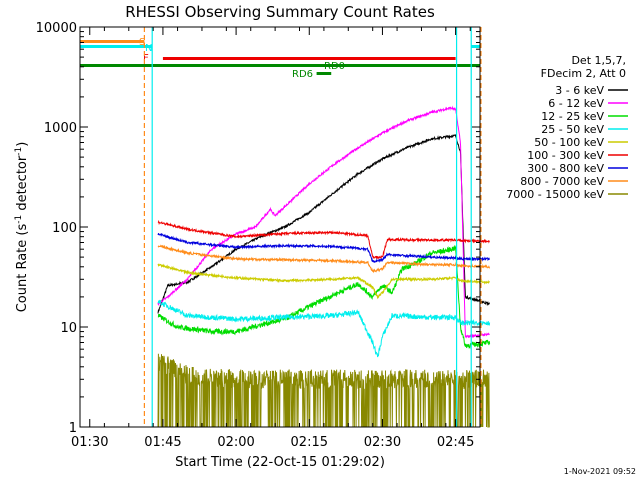  Describe the element at coordinates (576, 103) in the screenshot. I see `legend-label-1: 6 - 12 keV` at that location.